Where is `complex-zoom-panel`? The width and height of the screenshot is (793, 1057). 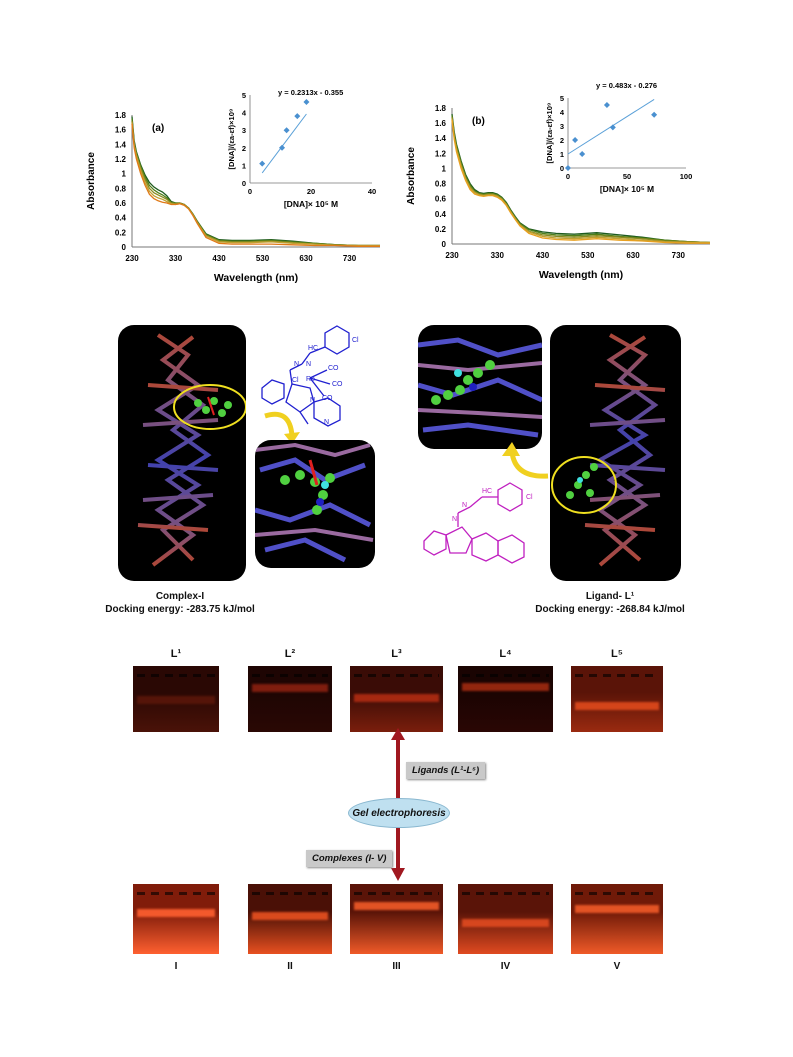
complex-zoom-panel is located at coordinates (315, 504).